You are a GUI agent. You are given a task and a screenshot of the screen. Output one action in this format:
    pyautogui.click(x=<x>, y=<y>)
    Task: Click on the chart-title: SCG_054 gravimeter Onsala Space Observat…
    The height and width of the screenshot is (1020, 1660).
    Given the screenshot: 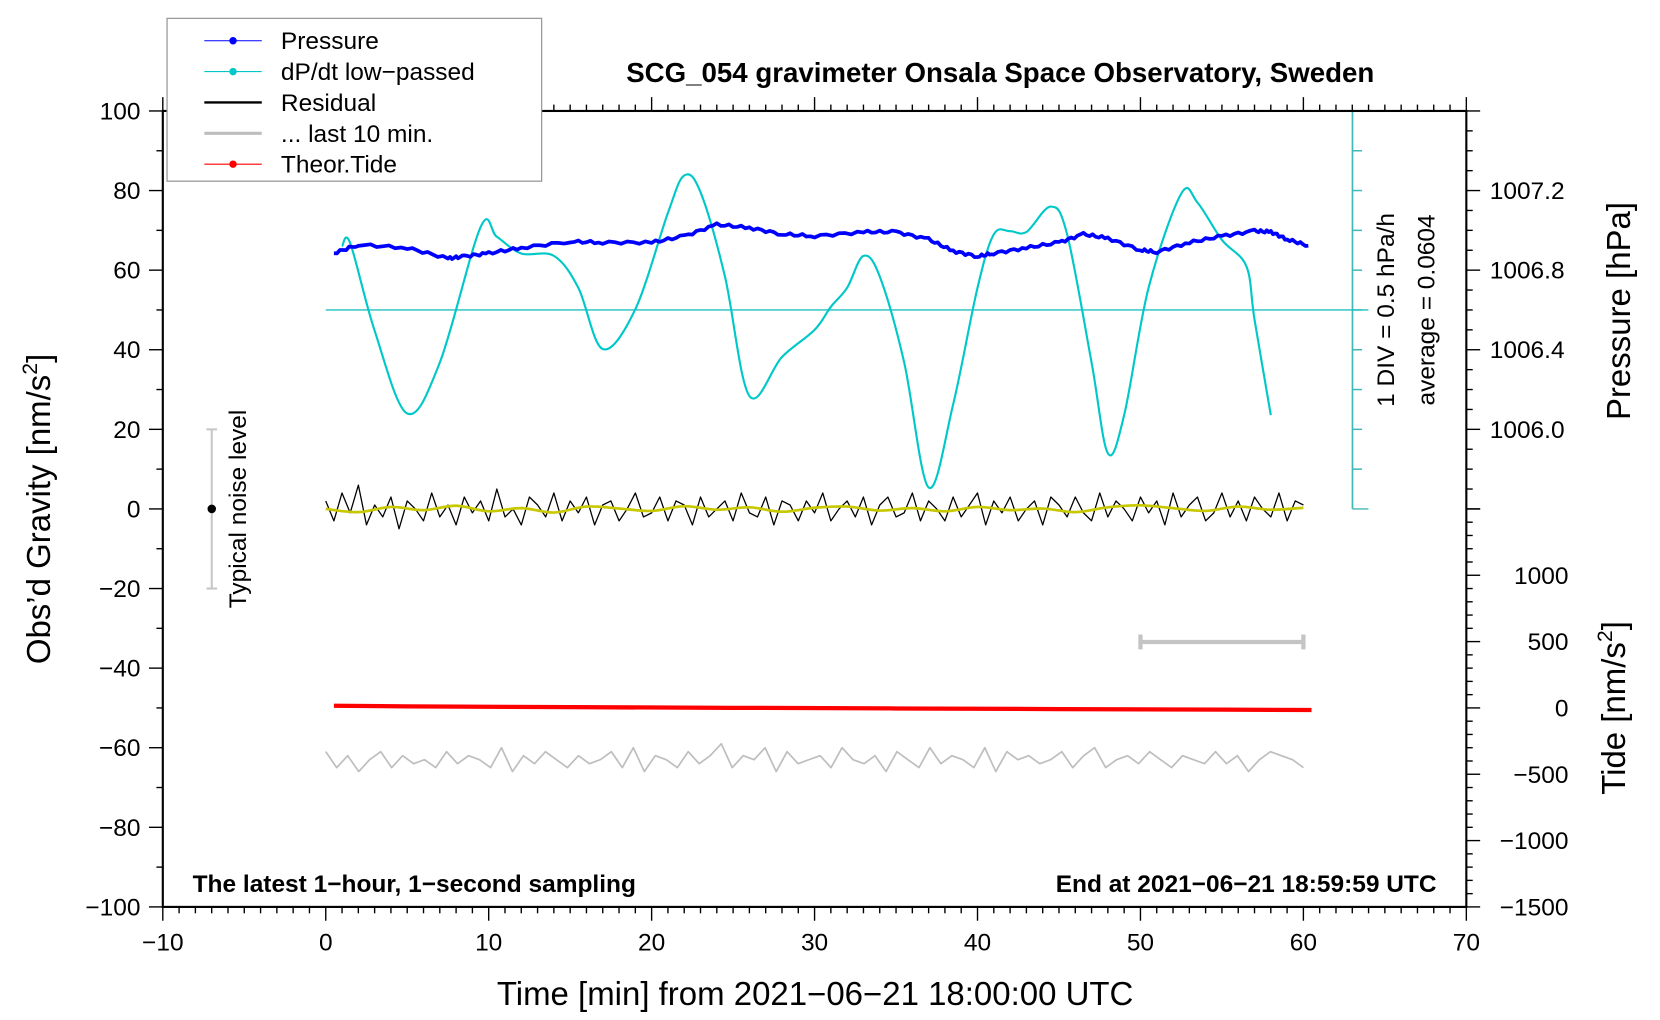 What is the action you would take?
    pyautogui.click(x=1000, y=72)
    